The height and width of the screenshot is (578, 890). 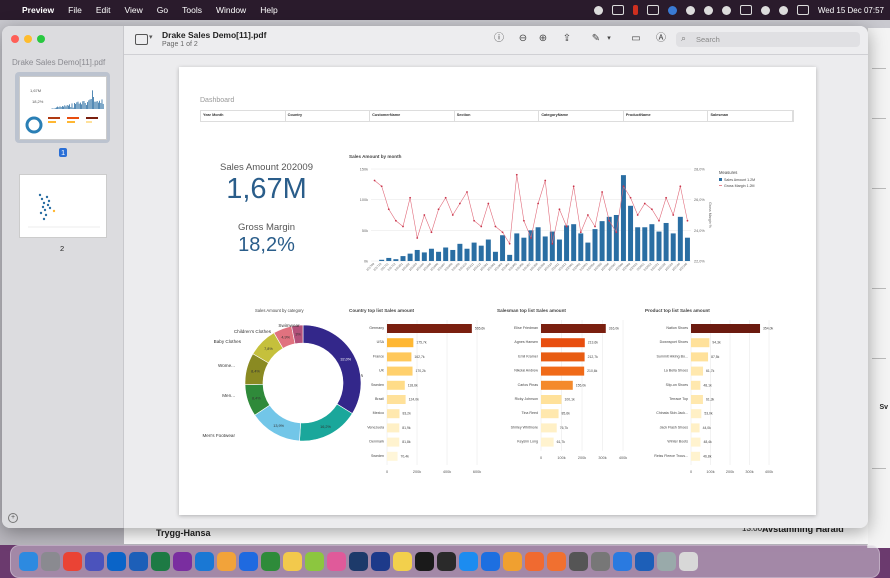 I want to click on markup-pen-icon: ✎, so click(x=596, y=38).